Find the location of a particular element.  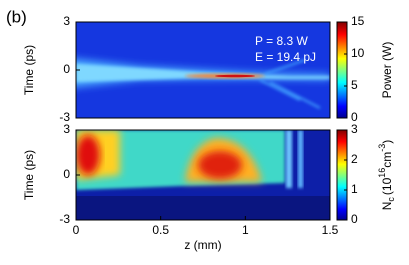

colorbar-tick-label: 10 is located at coordinates (358, 53).